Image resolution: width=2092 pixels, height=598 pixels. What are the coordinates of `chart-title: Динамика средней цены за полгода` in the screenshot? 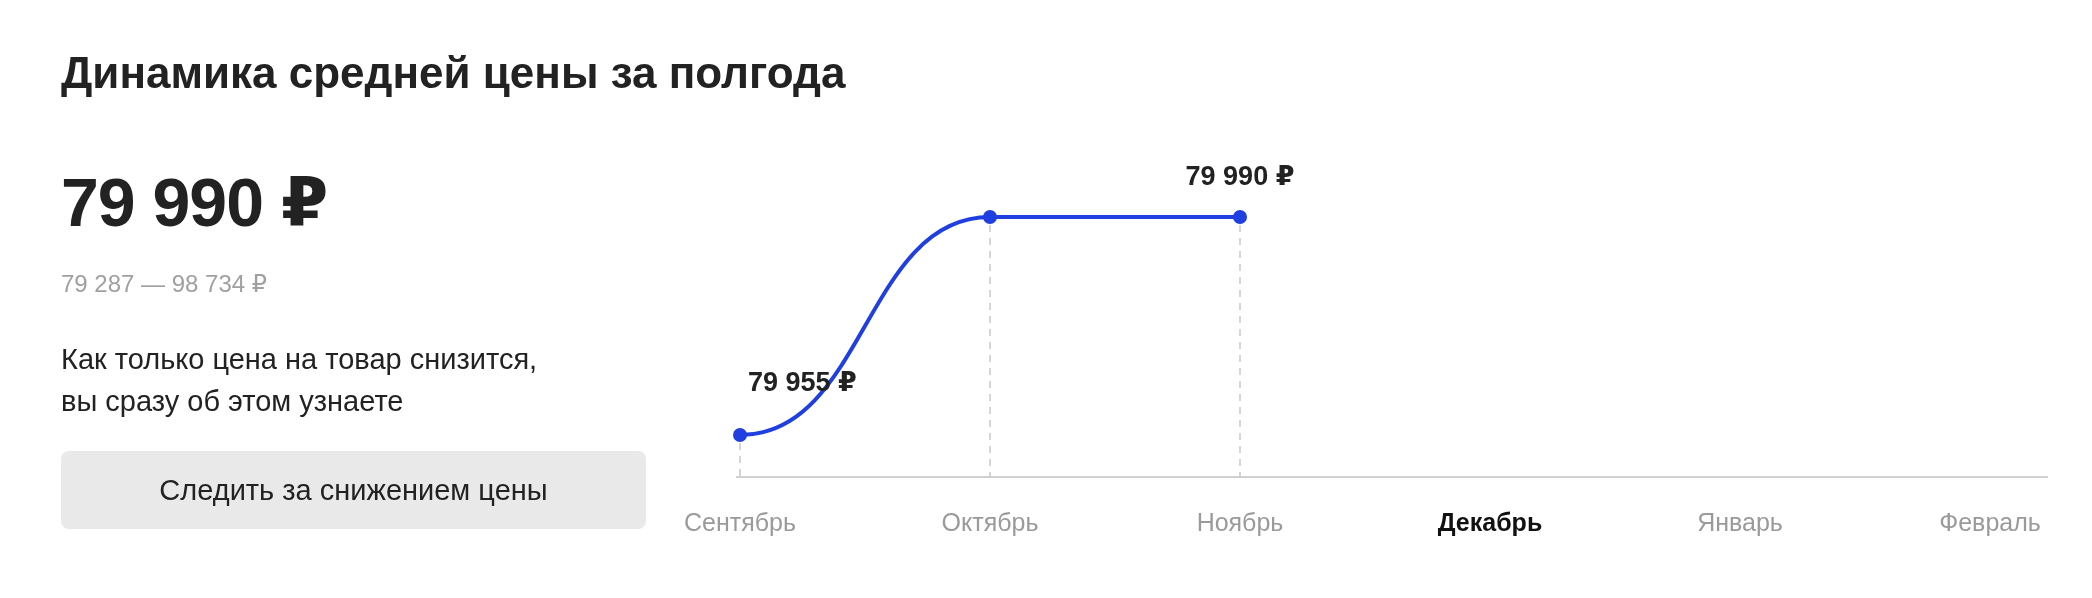 It's located at (453, 73).